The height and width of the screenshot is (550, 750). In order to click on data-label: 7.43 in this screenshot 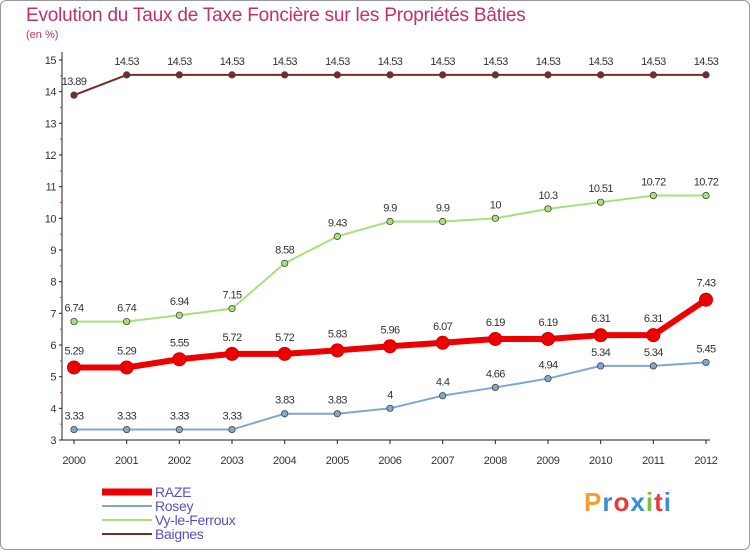, I will do `click(705, 284)`.